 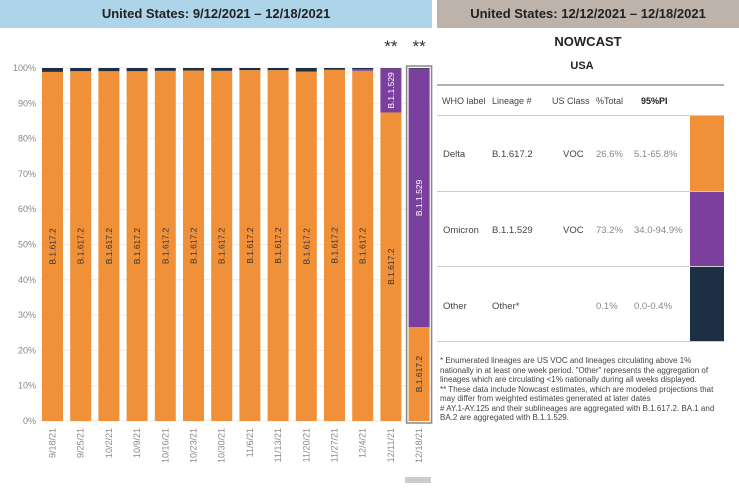 I want to click on table-bottom-divider, so click(x=580, y=341).